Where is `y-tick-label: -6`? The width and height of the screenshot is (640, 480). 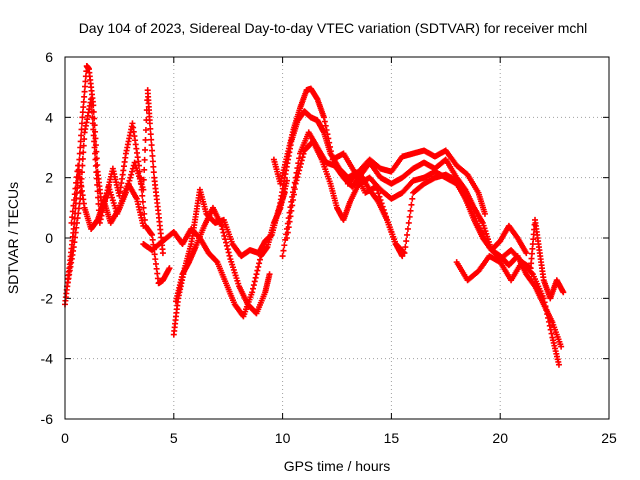 y-tick-label: -6 is located at coordinates (47, 419).